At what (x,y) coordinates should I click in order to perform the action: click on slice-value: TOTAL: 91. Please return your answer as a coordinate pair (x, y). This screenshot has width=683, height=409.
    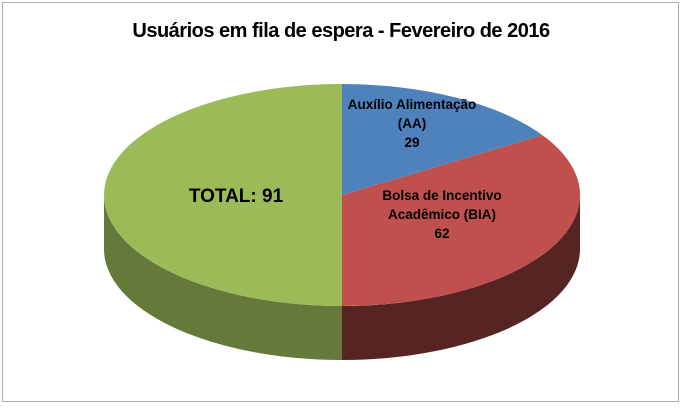
    Looking at the image, I should click on (236, 196).